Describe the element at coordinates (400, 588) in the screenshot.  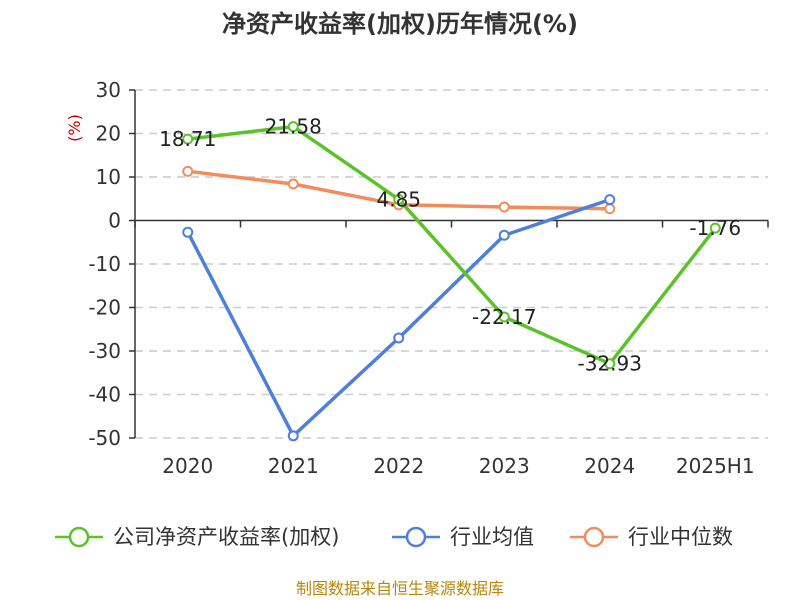
I see `source-note: 制图数据来自恒生聚源数据库` at that location.